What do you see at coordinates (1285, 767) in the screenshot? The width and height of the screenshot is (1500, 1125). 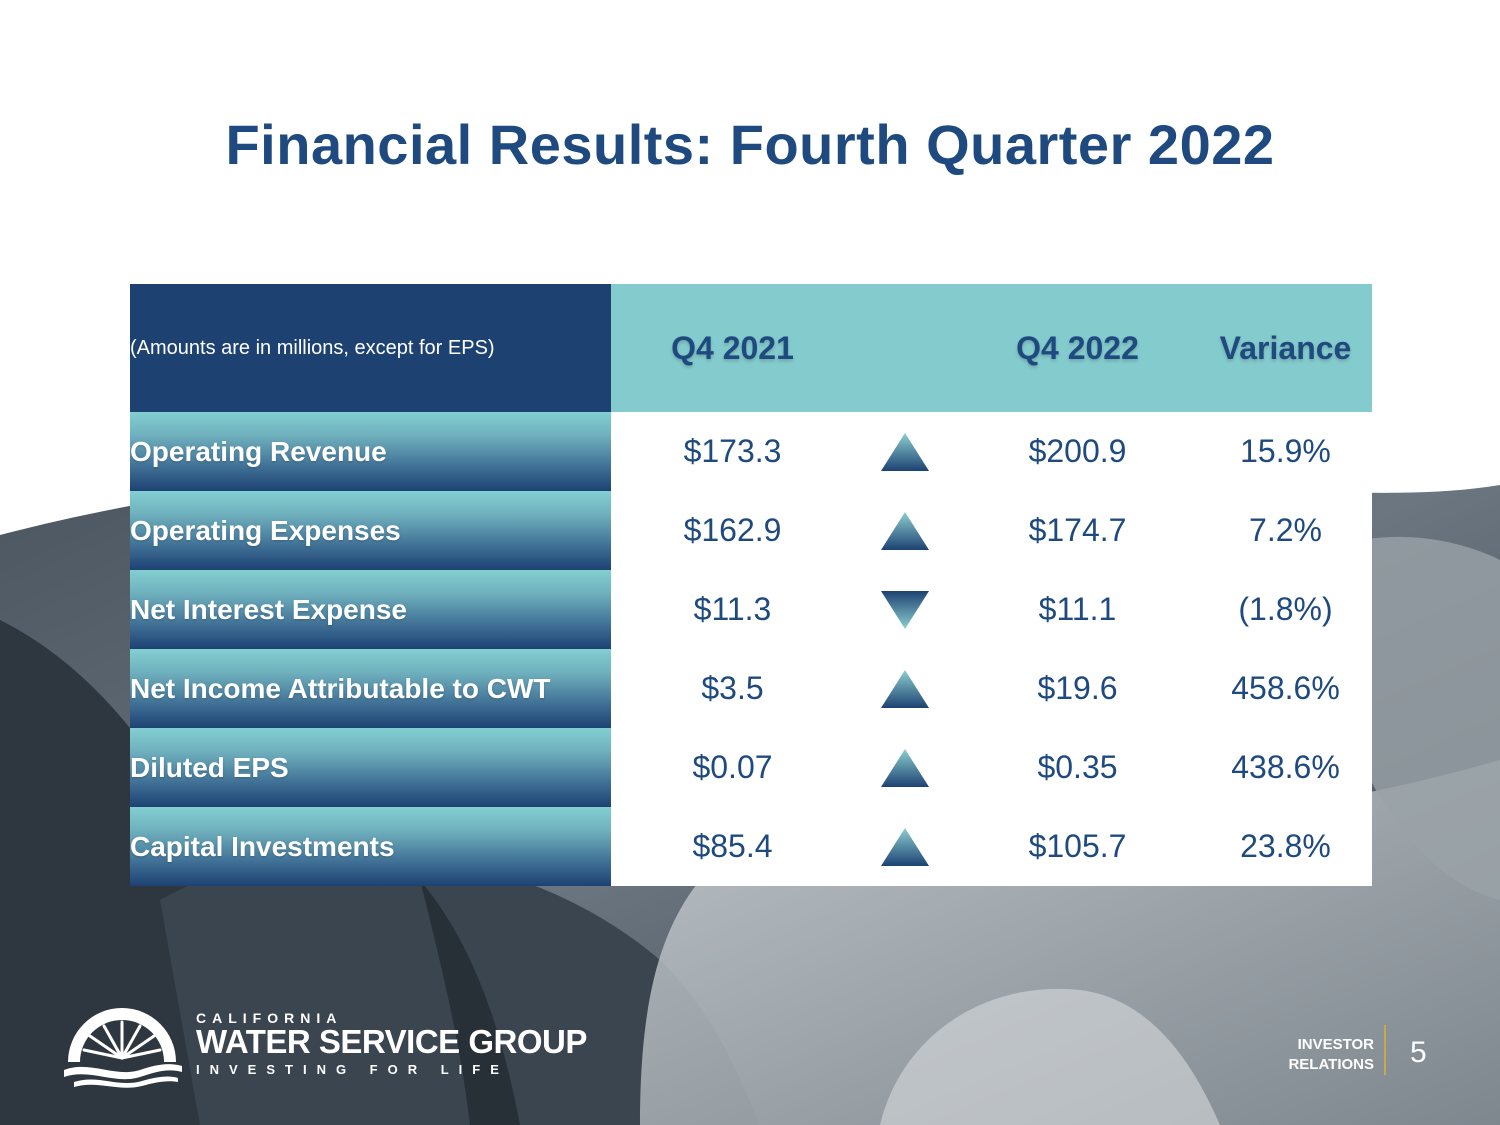 I see `variance-value: 438.6%` at bounding box center [1285, 767].